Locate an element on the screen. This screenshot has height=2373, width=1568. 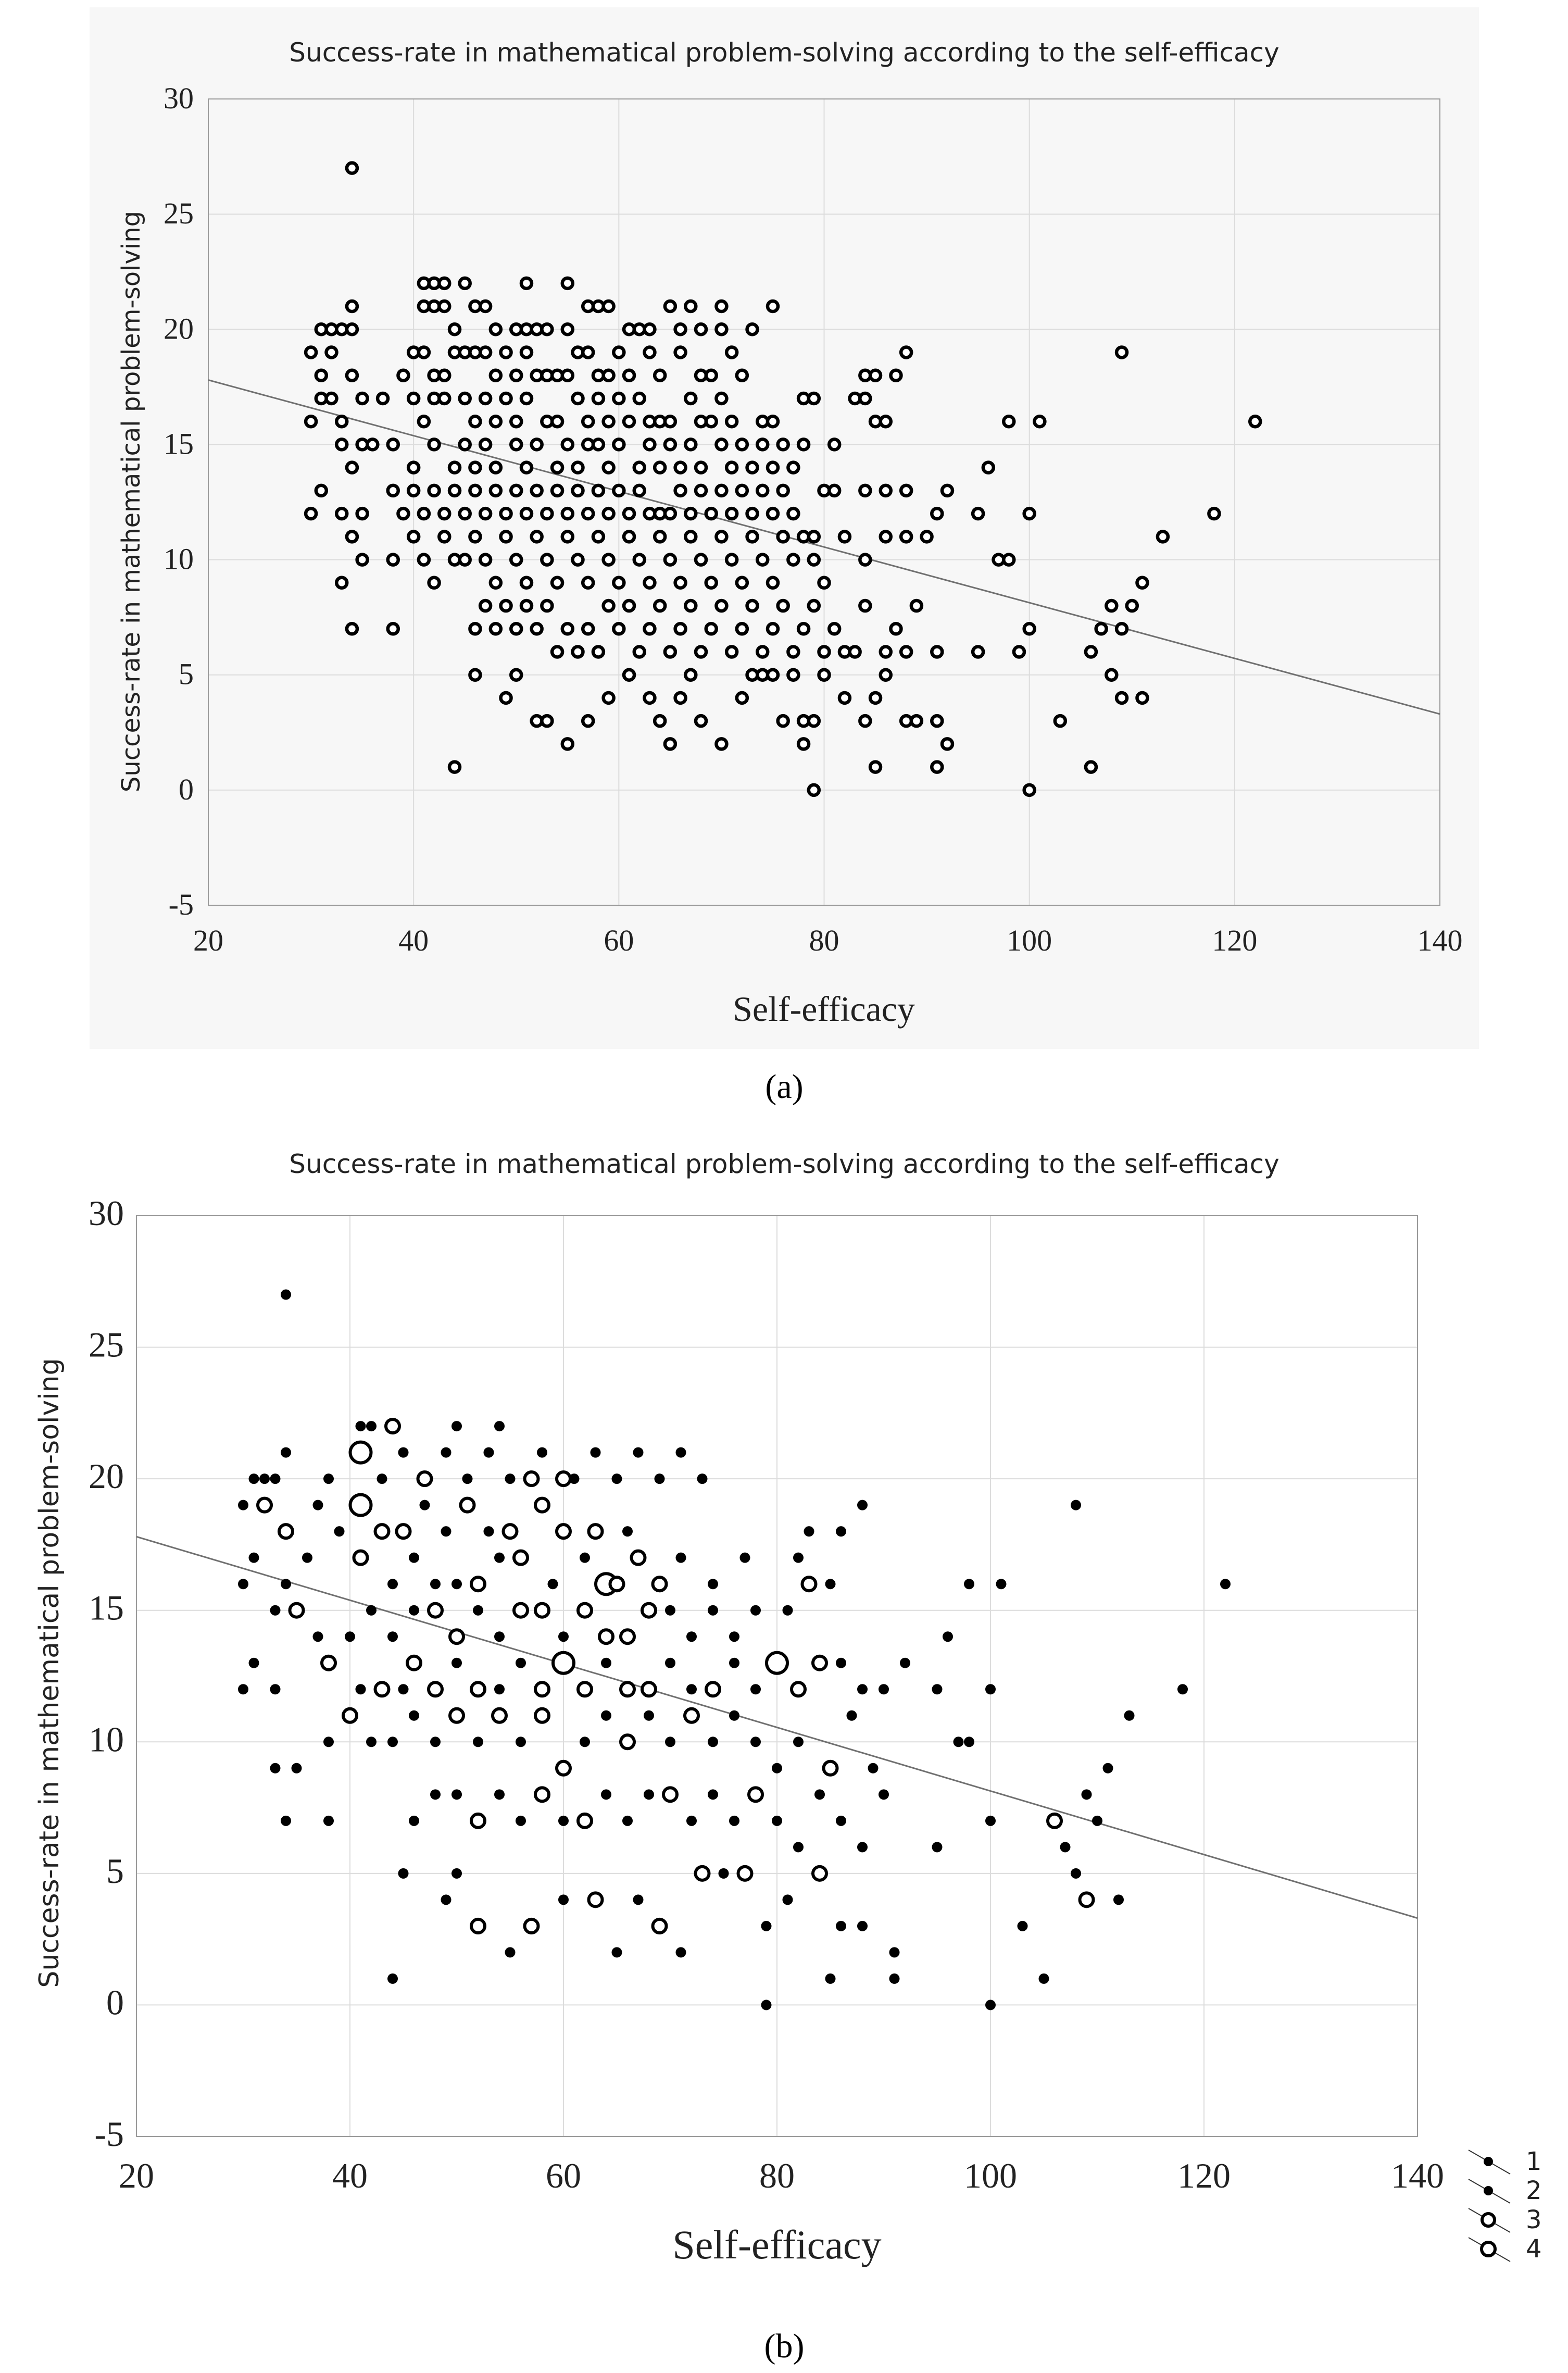
y-tick-label: 10 is located at coordinates (179, 559).